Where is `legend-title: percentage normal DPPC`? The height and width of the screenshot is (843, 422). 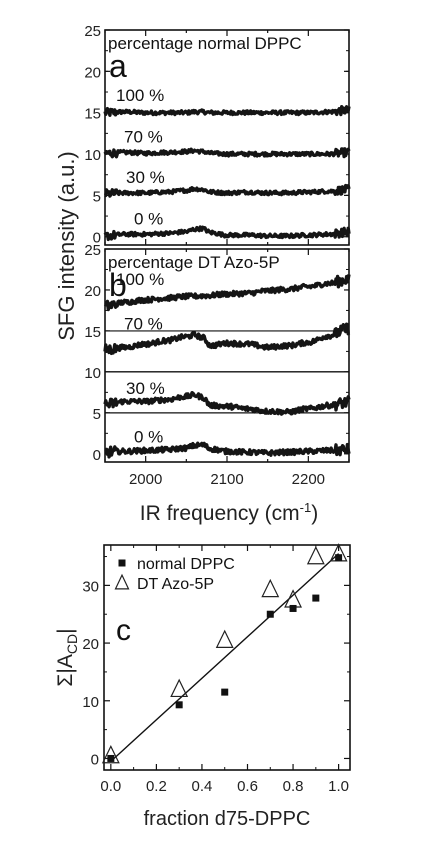 legend-title: percentage normal DPPC is located at coordinates (205, 43).